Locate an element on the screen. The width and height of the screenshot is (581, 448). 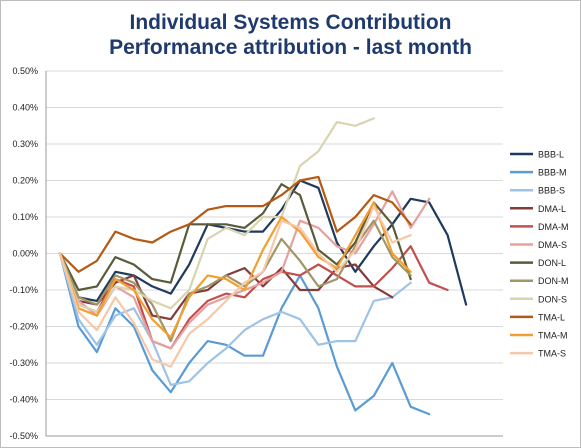
legend-item: TMA-L is located at coordinates (537, 317).